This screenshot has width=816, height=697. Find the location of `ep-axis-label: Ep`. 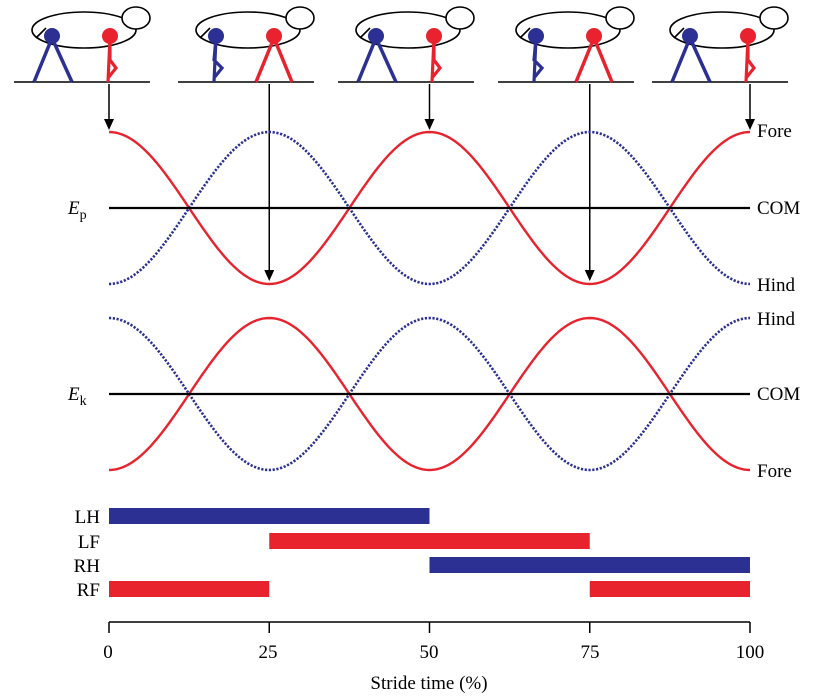

ep-axis-label: Ep is located at coordinates (77, 210).